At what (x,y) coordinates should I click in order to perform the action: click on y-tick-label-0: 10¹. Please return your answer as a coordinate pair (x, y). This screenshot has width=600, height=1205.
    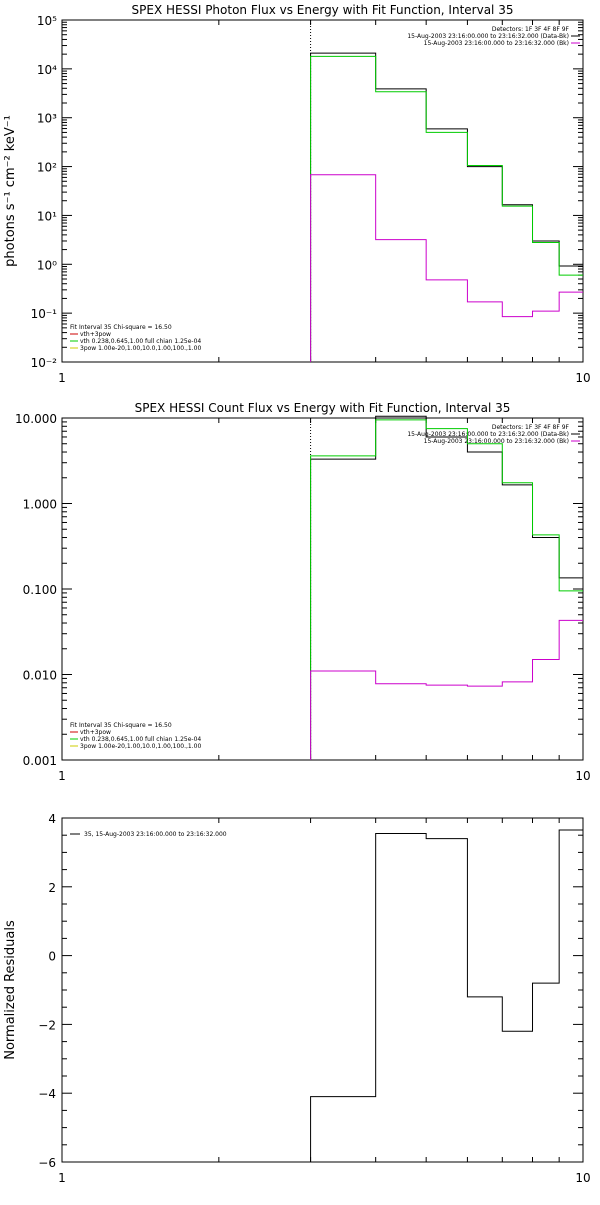
    Looking at the image, I should click on (47, 216).